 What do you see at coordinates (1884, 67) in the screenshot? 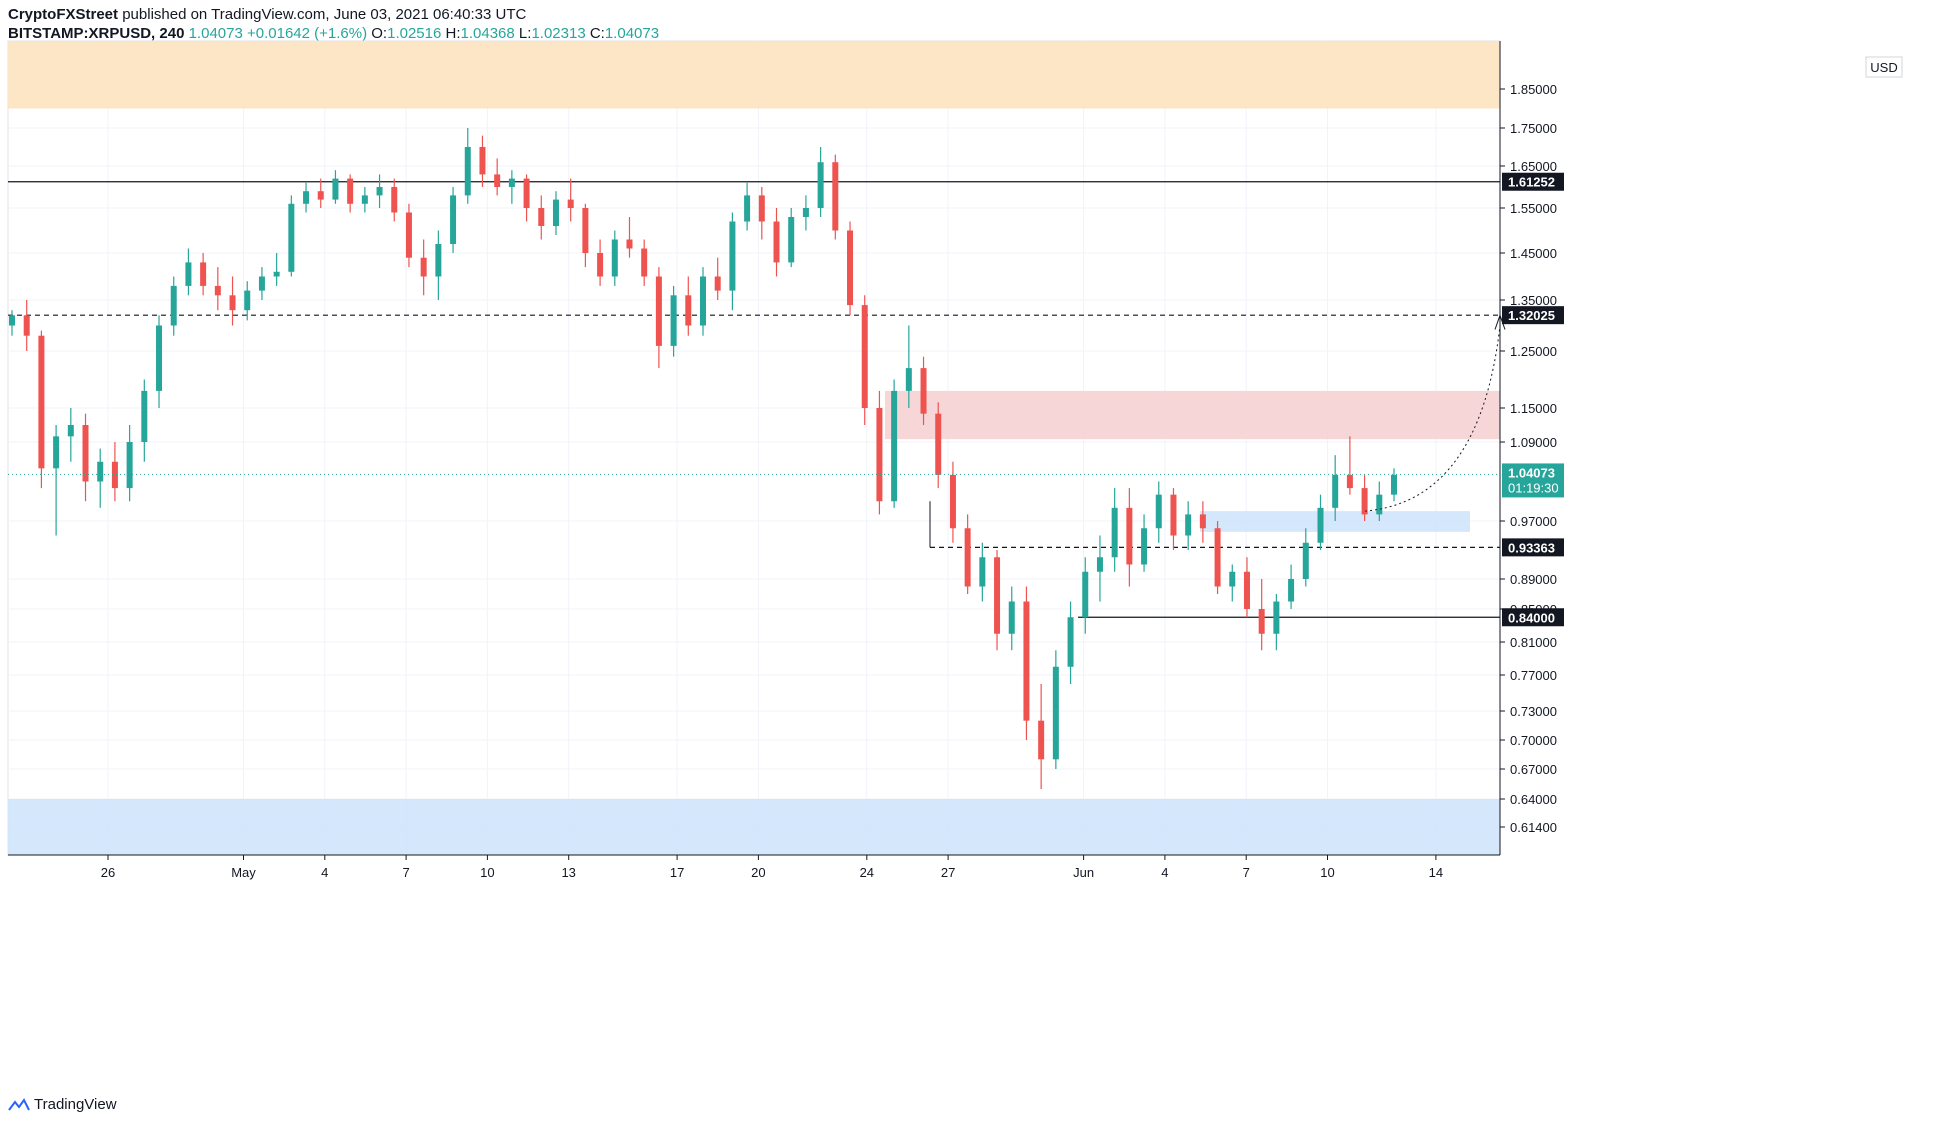
I see `currency-badge` at bounding box center [1884, 67].